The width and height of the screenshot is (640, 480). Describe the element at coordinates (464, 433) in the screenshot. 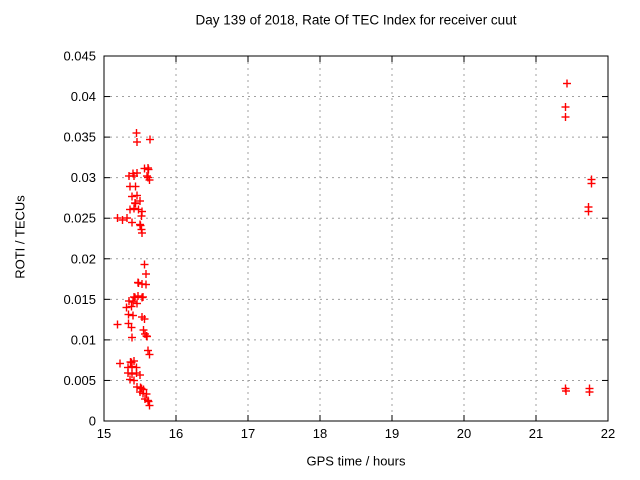

I see `x-tick-label: 20` at that location.